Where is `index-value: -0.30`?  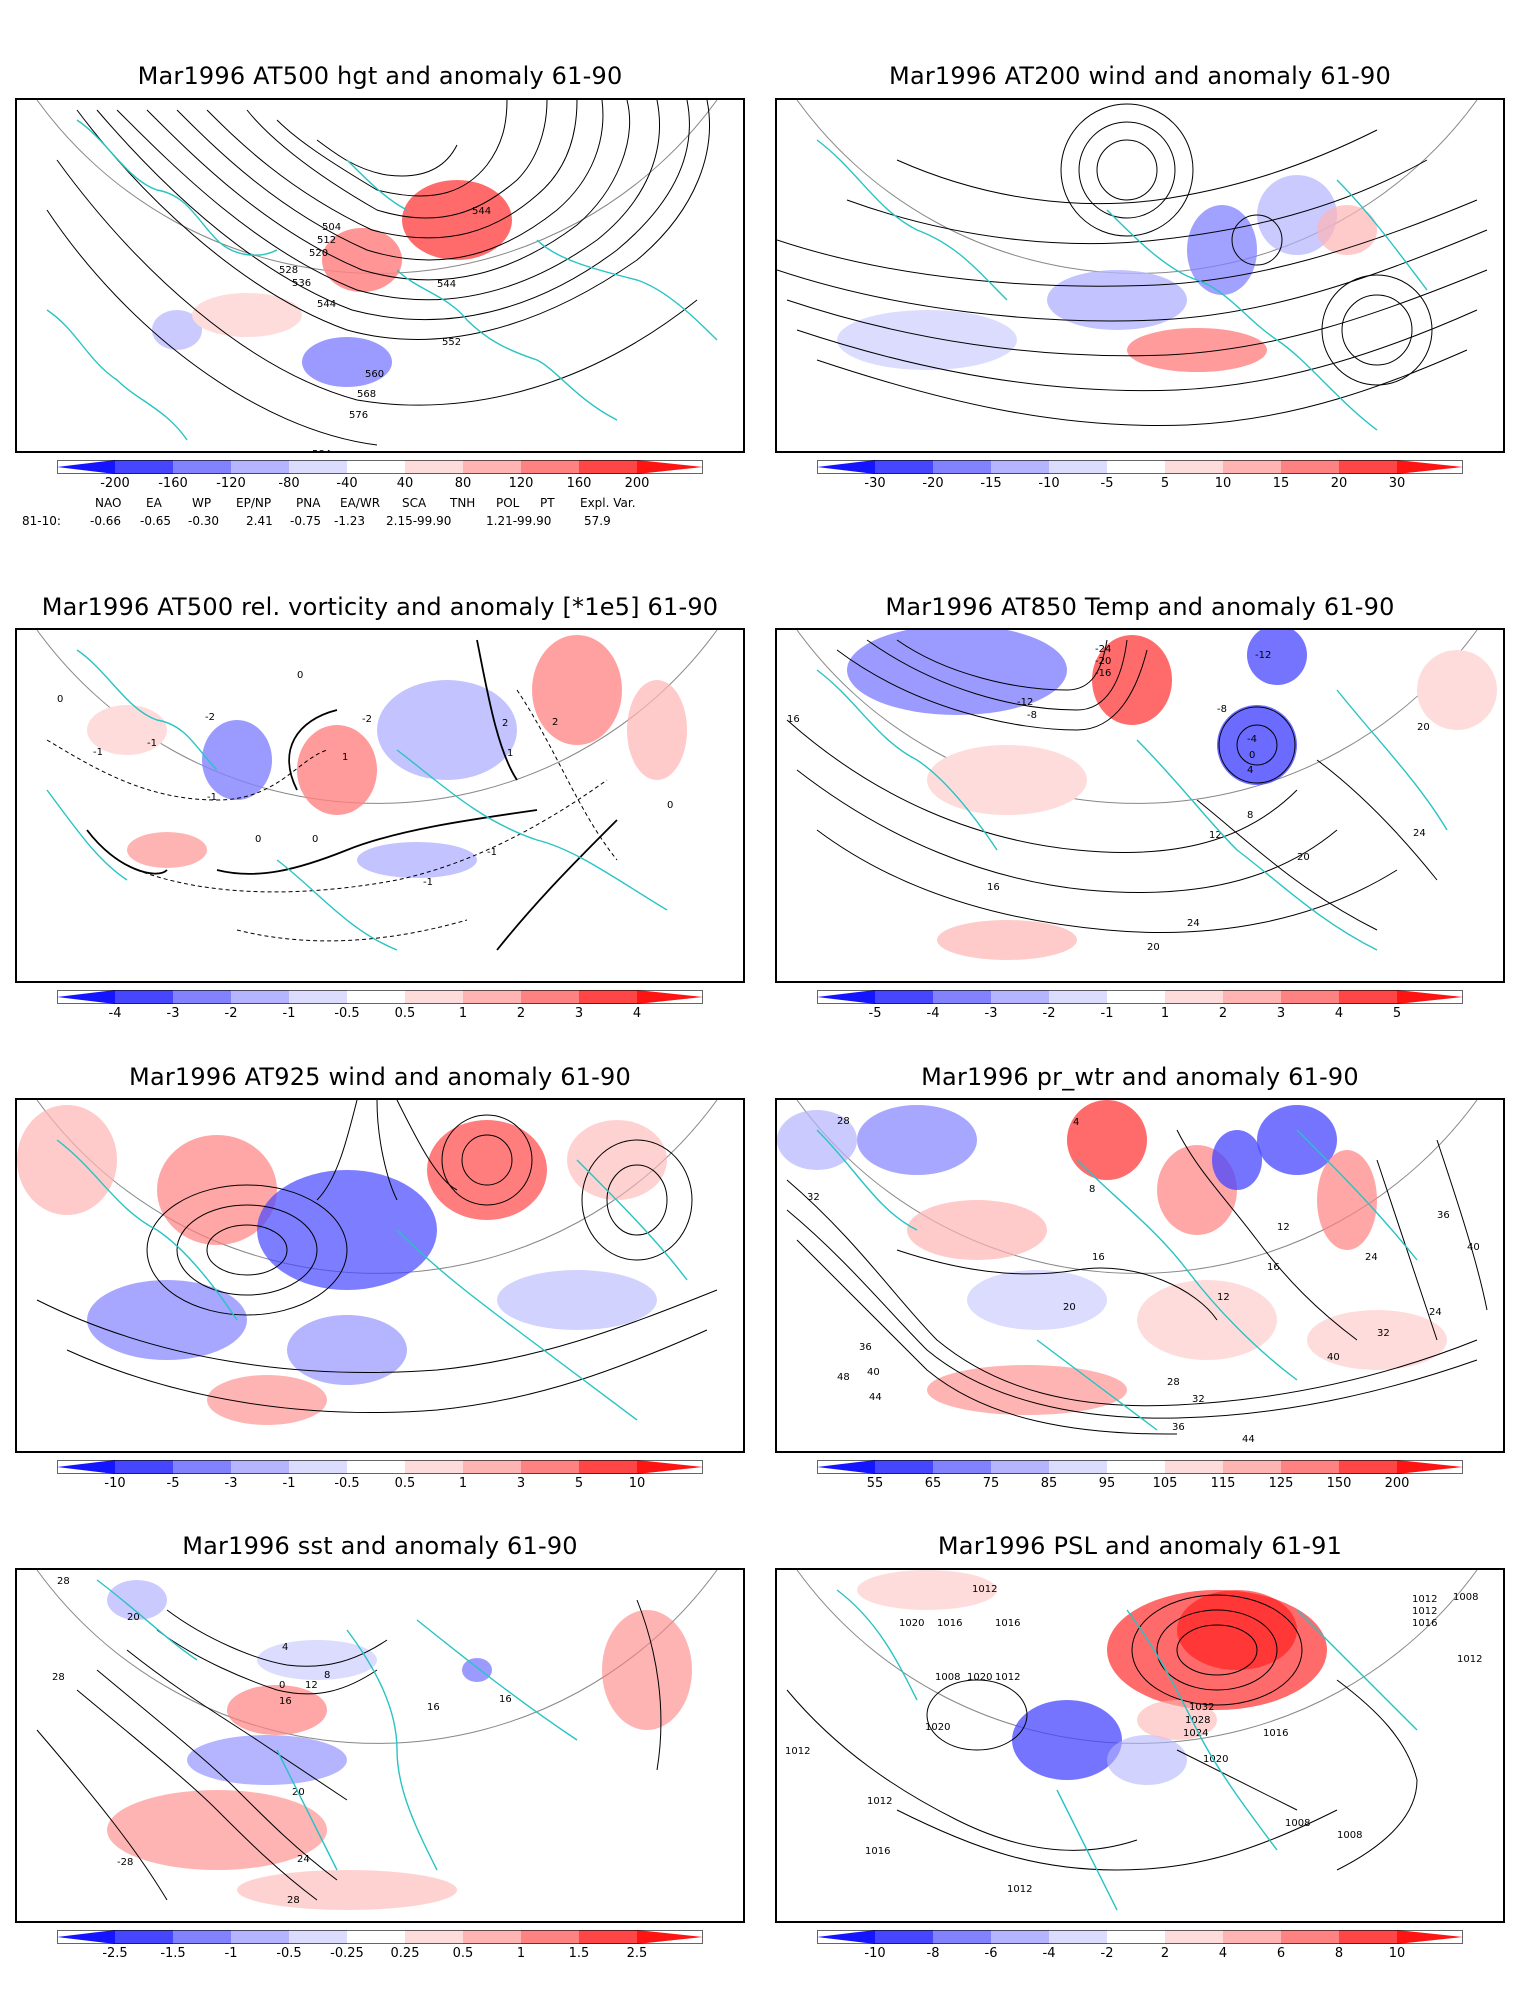
index-value: -0.30 is located at coordinates (204, 521).